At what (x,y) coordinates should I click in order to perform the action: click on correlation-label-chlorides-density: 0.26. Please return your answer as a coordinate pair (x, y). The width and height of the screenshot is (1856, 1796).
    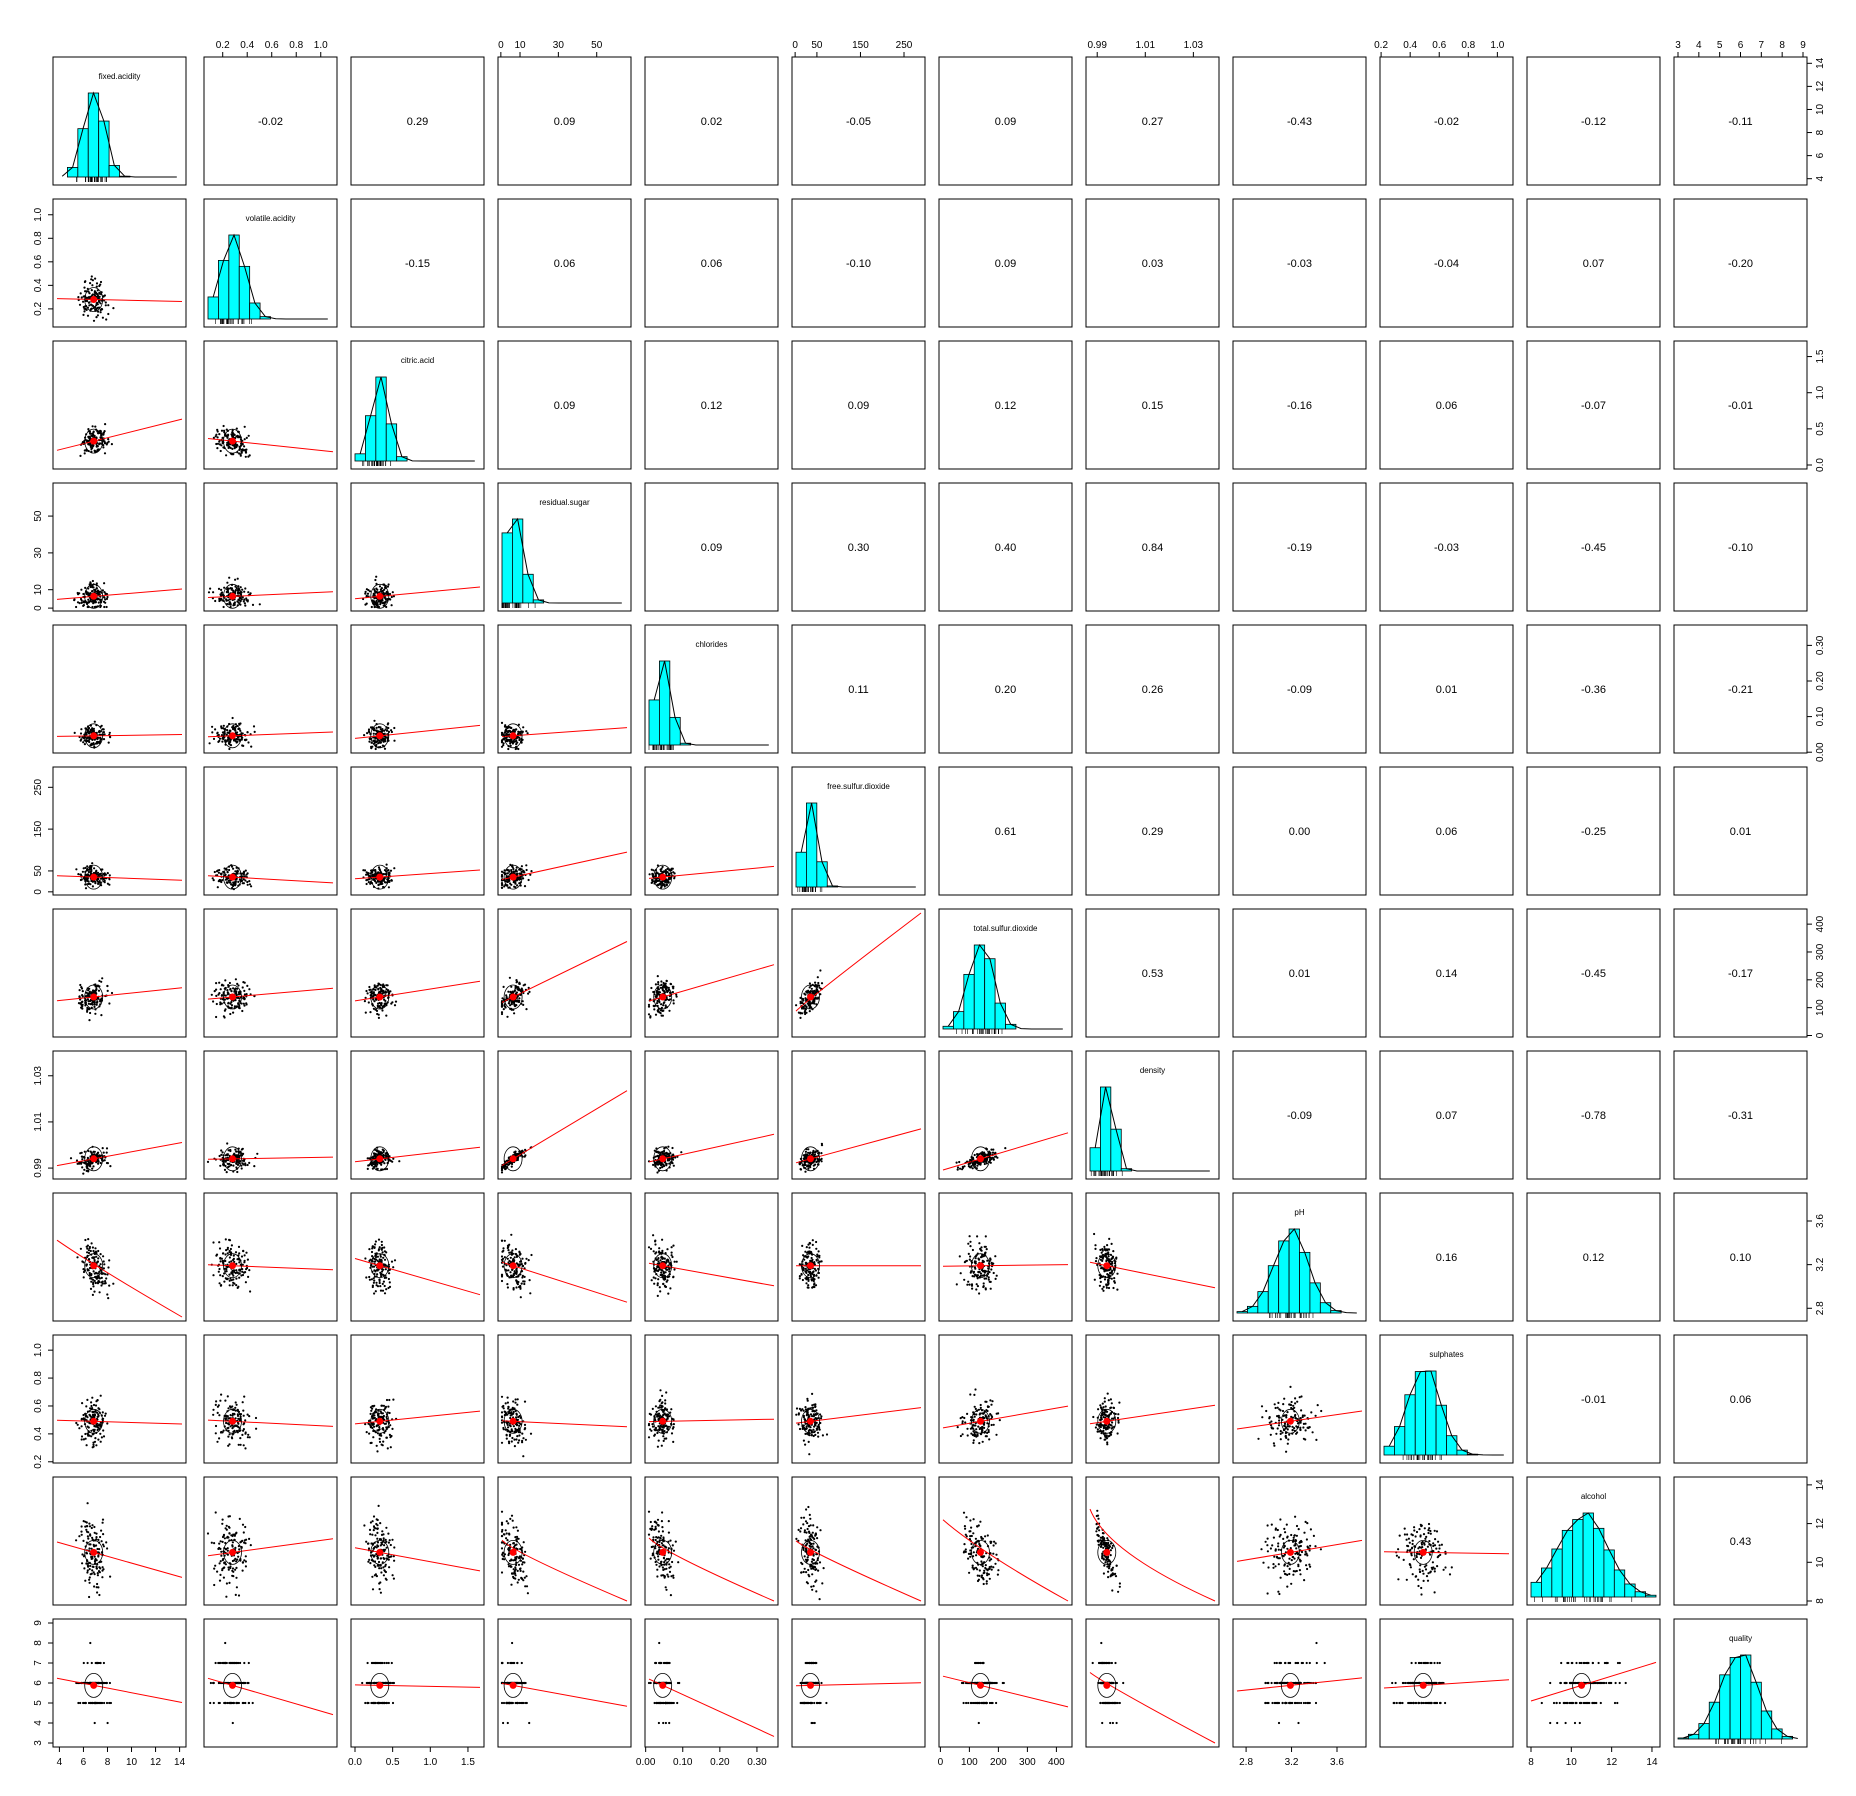
    Looking at the image, I should click on (1152, 690).